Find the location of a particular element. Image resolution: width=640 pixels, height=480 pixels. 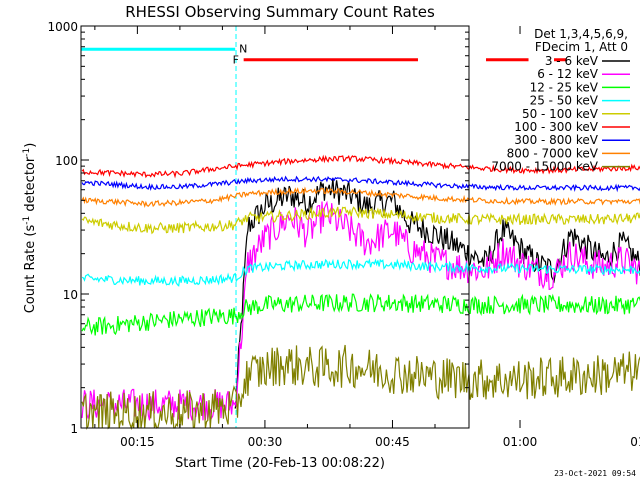

legend-label-100-300: 100 - 300 keV is located at coordinates (556, 127).